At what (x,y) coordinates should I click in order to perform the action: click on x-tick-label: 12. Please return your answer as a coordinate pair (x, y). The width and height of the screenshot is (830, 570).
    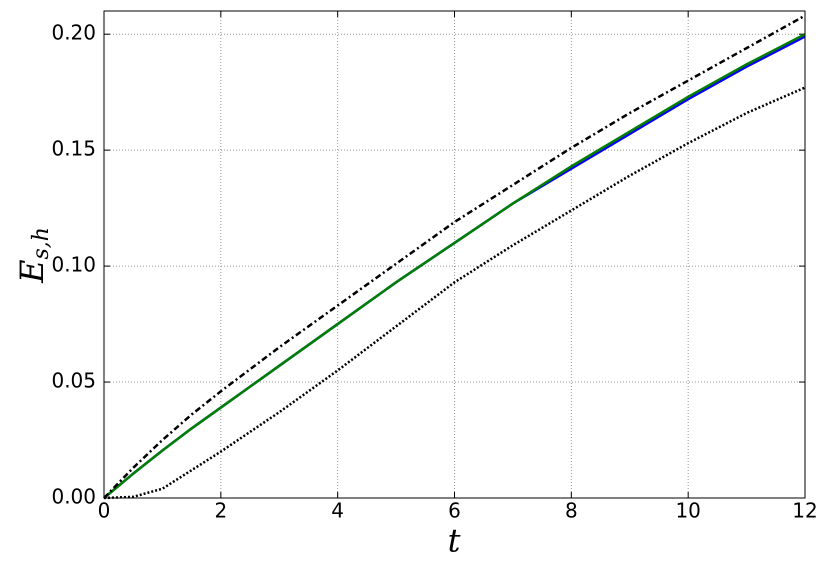
    Looking at the image, I should click on (804, 511).